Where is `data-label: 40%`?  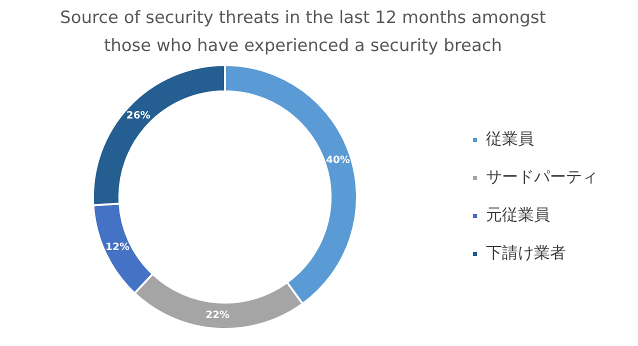 data-label: 40% is located at coordinates (338, 160).